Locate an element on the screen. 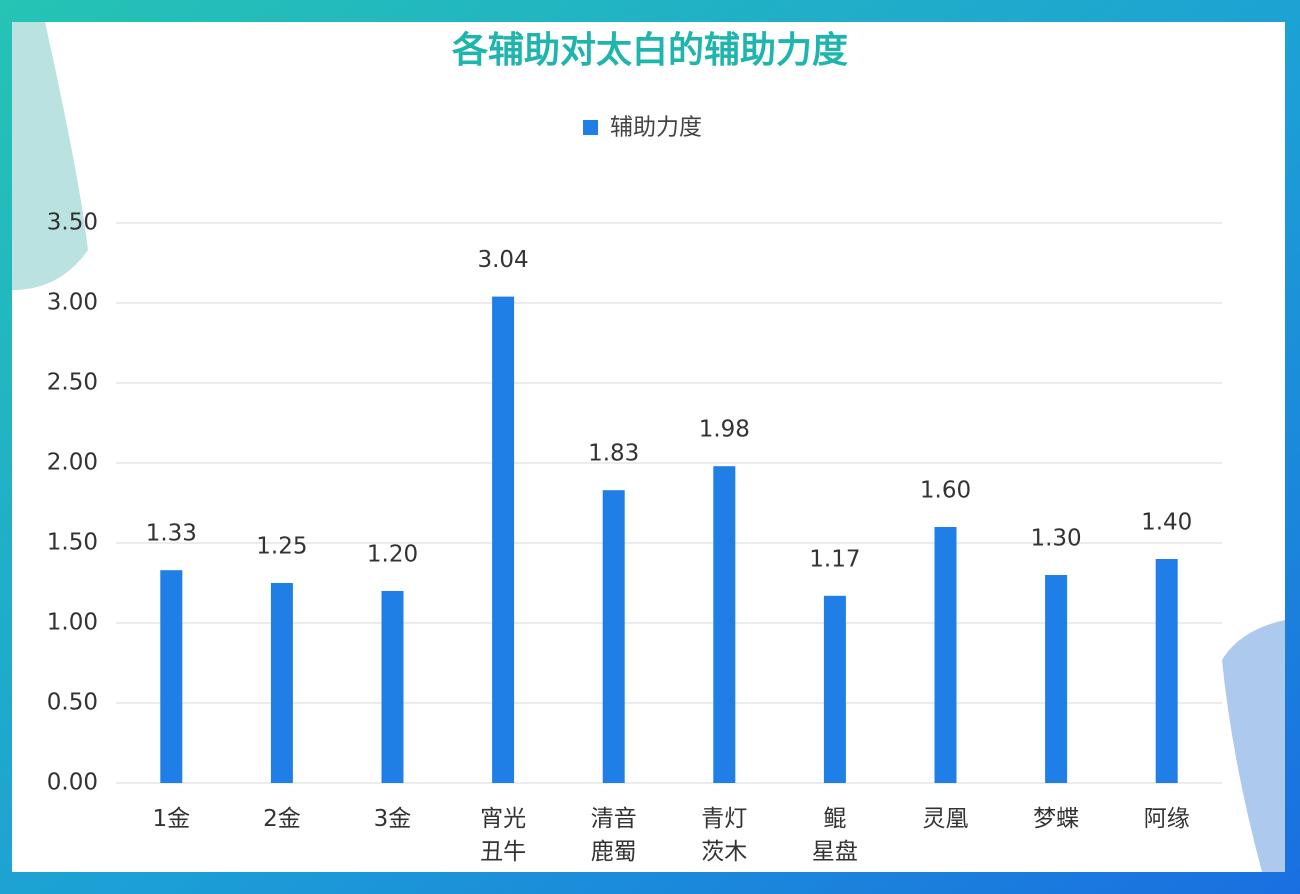 The height and width of the screenshot is (894, 1300). data-label: 1.83 is located at coordinates (613, 454).